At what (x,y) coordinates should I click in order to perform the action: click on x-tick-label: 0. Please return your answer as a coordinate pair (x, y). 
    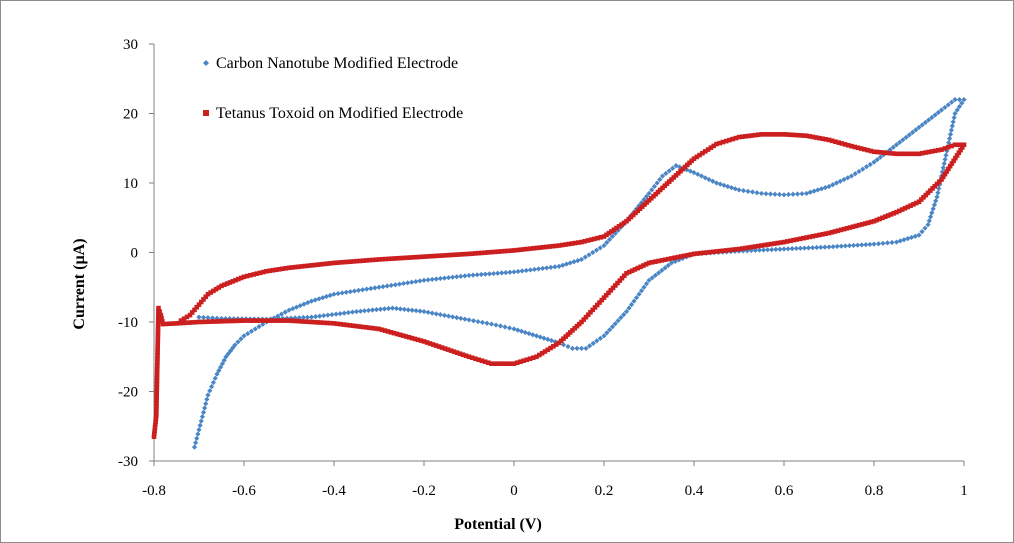
    Looking at the image, I should click on (514, 491).